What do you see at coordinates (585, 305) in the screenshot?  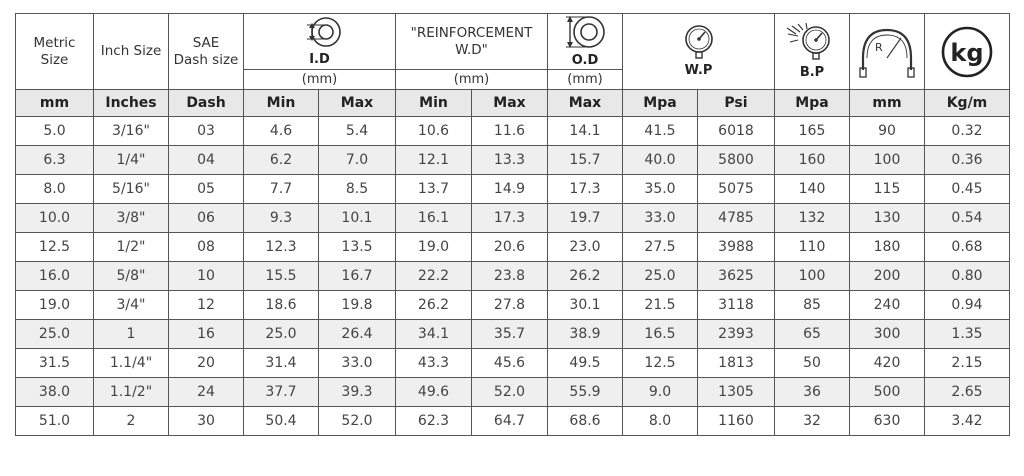 I see `table-cell: 30.1` at bounding box center [585, 305].